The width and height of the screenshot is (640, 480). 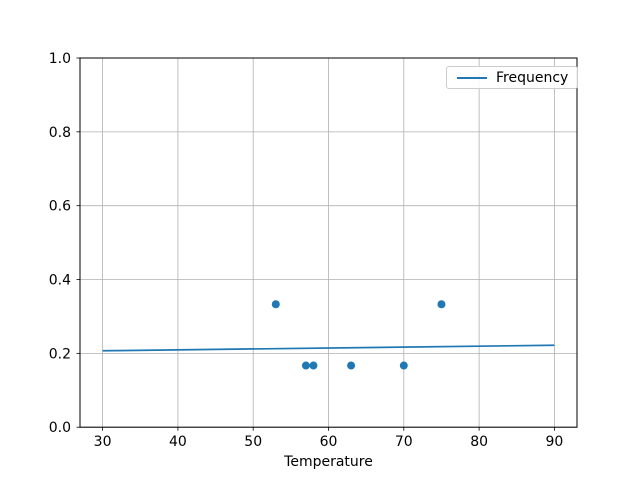 What do you see at coordinates (479, 442) in the screenshot?
I see `x-tick-label: 80` at bounding box center [479, 442].